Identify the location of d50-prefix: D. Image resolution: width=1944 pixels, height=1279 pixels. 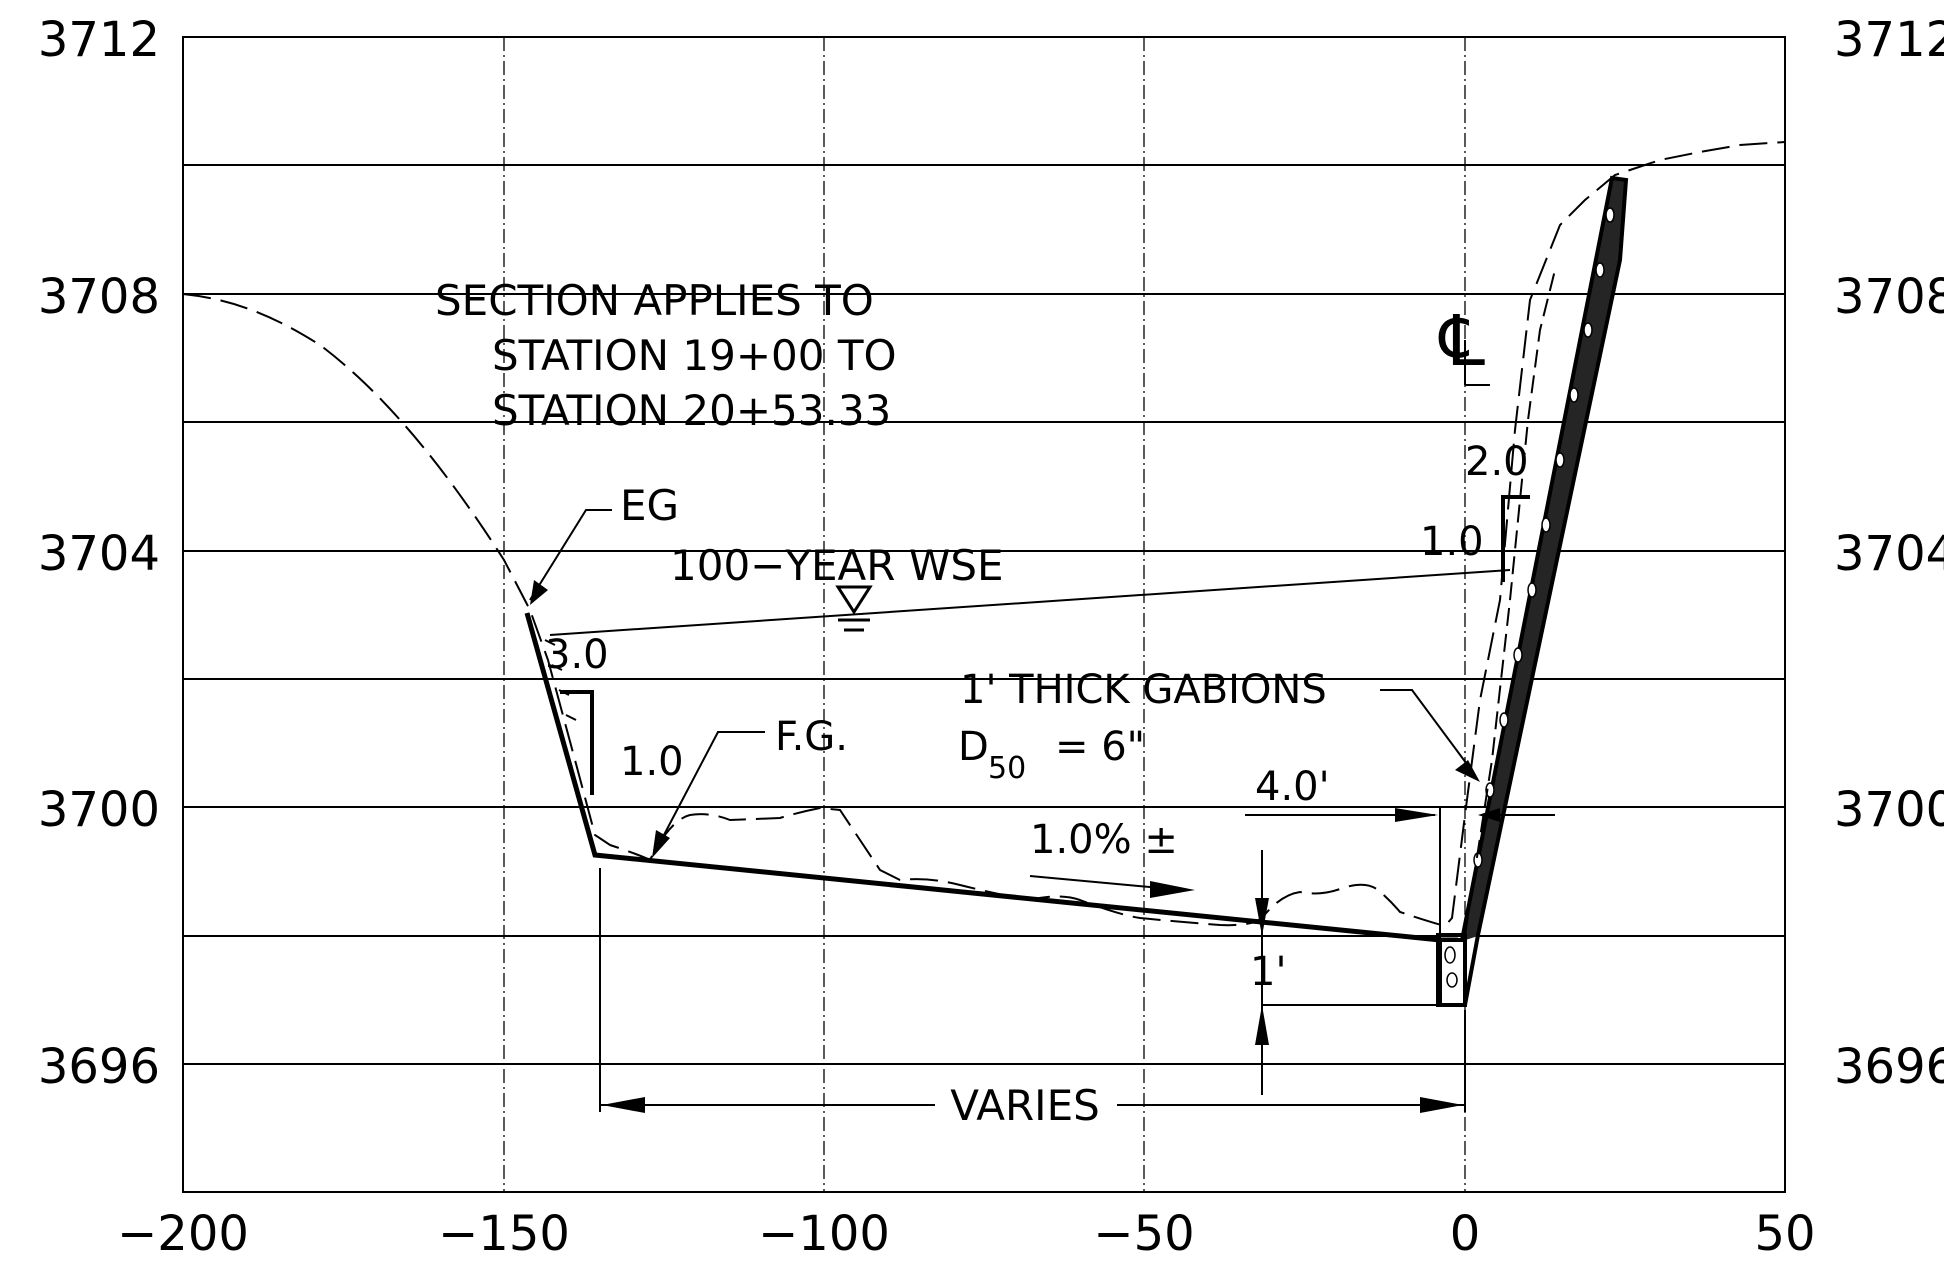
(973, 747).